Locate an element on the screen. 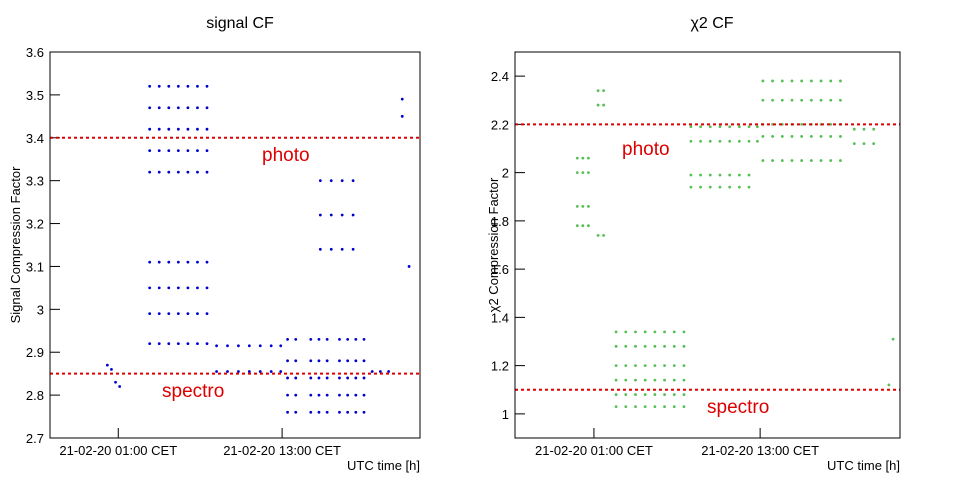 Image resolution: width=956 pixels, height=494 pixels. annotation: photo is located at coordinates (646, 149).